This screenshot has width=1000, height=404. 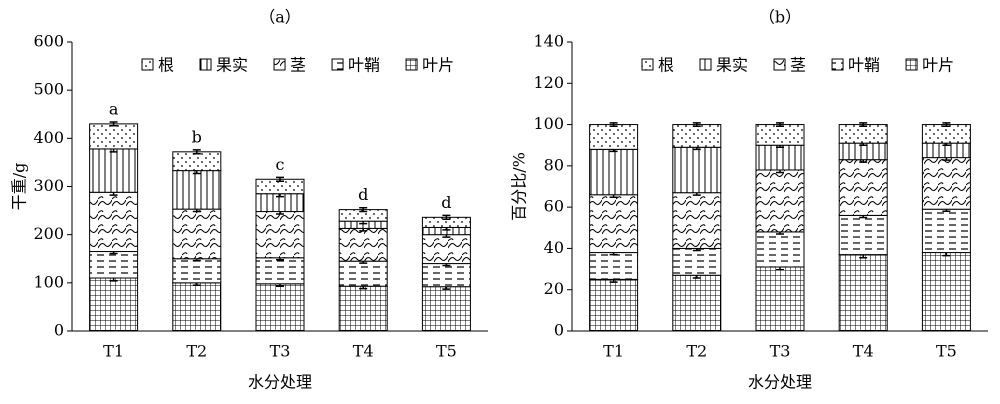 I want to click on y-tick-label: 200, so click(x=48, y=233).